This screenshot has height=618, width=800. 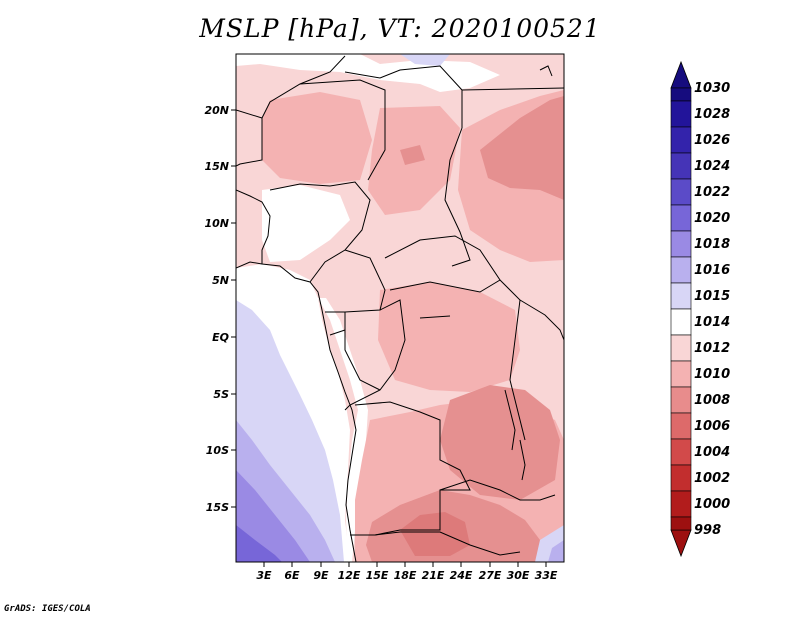 What do you see at coordinates (546, 71) in the screenshot?
I see `coast-northeast` at bounding box center [546, 71].